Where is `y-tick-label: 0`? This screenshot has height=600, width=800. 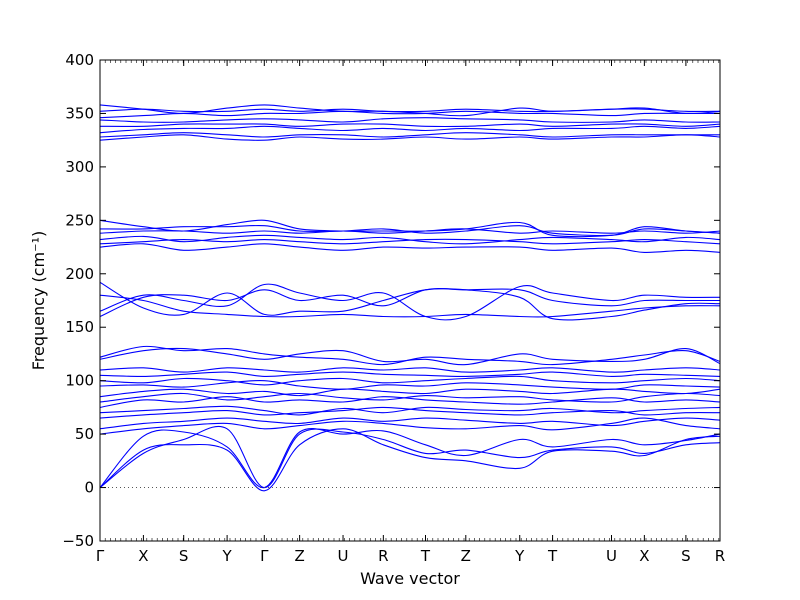
y-tick-label: 0 is located at coordinates (89, 488).